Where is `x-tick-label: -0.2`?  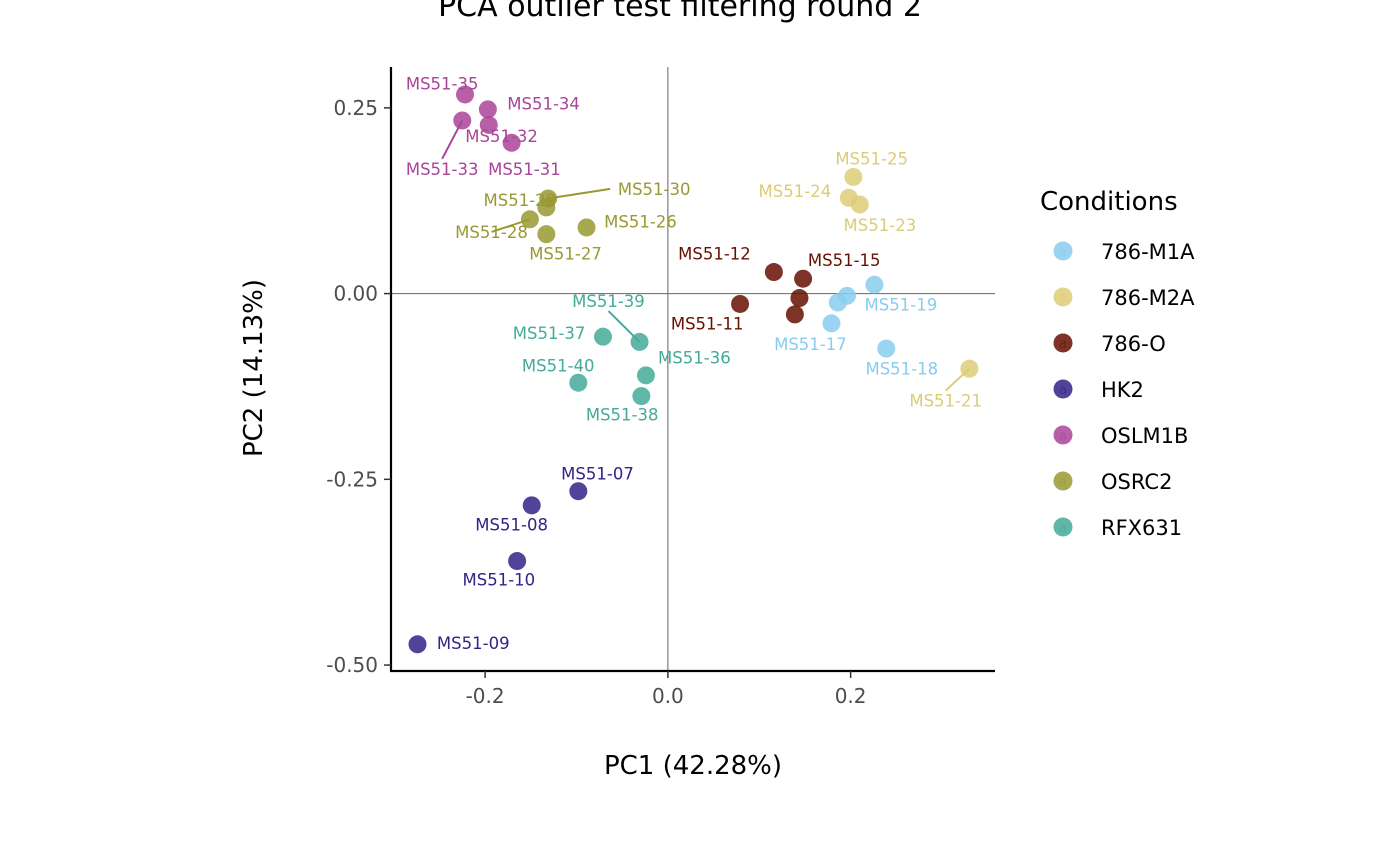 x-tick-label: -0.2 is located at coordinates (485, 696).